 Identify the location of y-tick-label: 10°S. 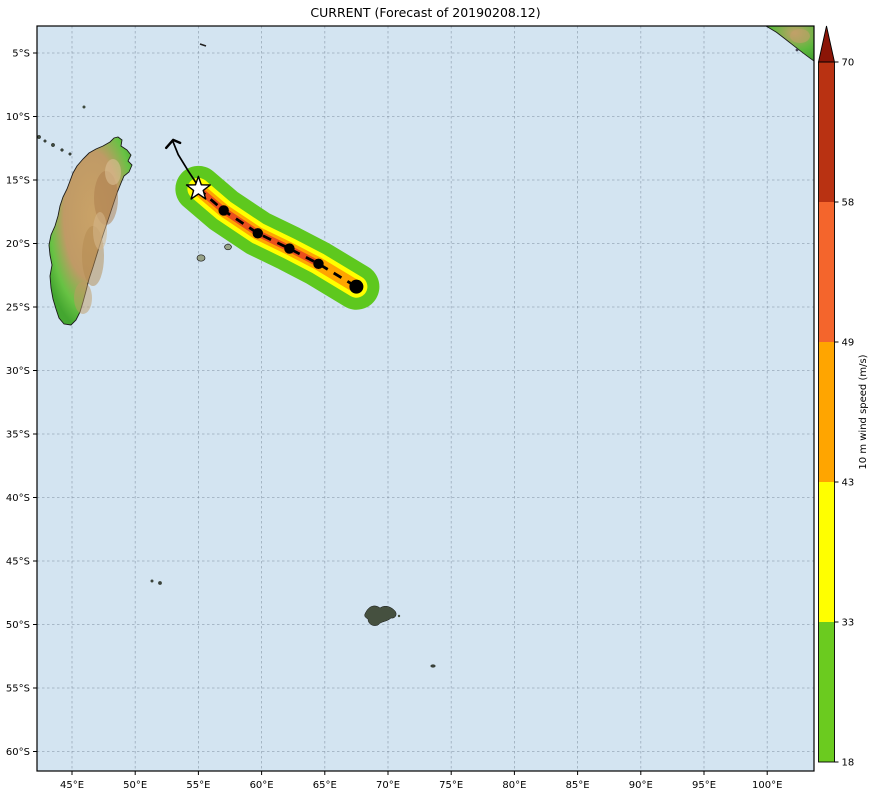
(18, 117).